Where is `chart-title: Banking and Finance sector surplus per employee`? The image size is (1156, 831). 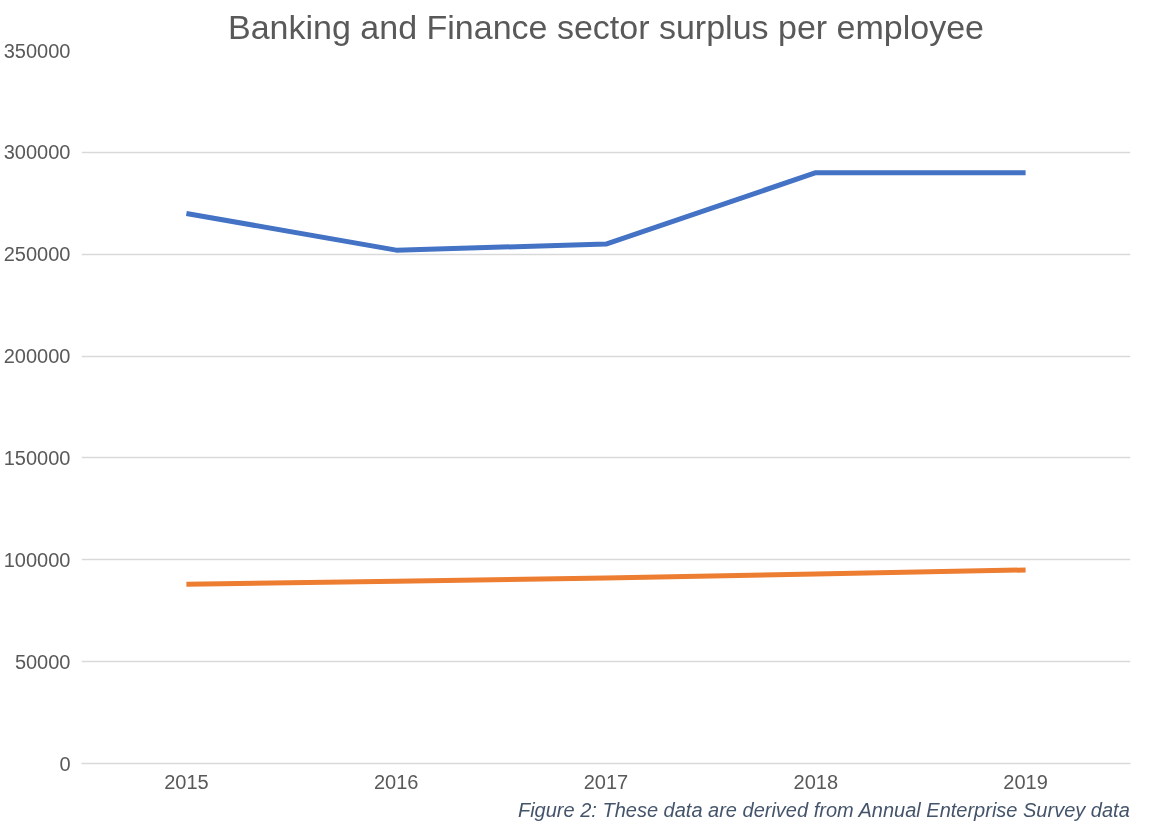
chart-title: Banking and Finance sector surplus per employee is located at coordinates (606, 26).